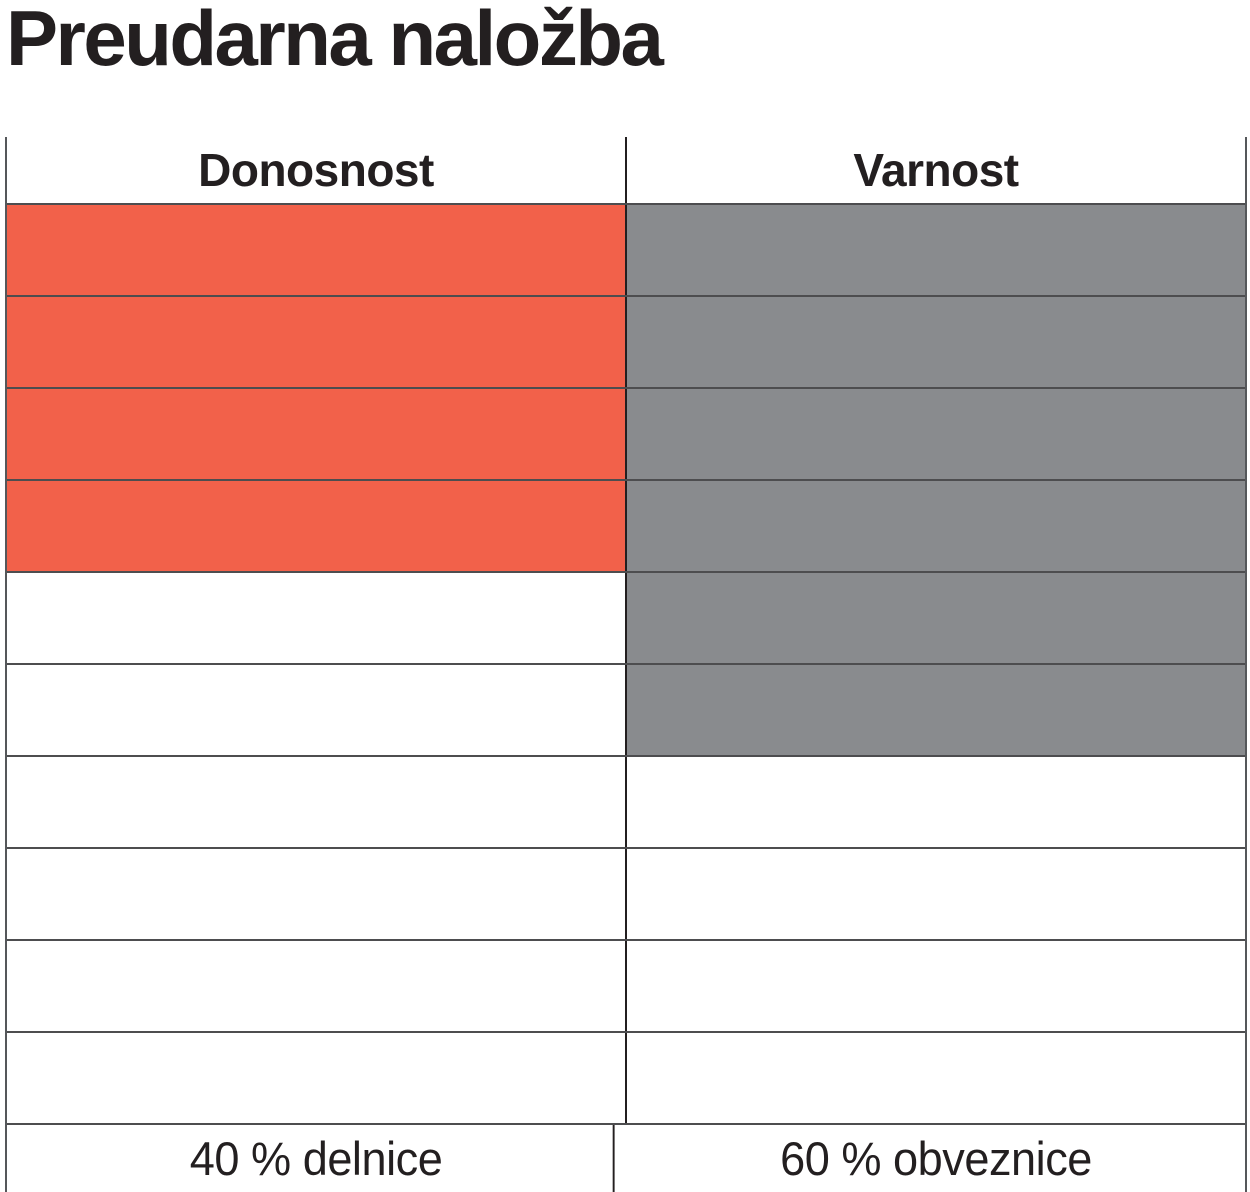 Image resolution: width=1250 pixels, height=1192 pixels. Describe the element at coordinates (317, 1158) in the screenshot. I see `footer-label-delnice: 40 % delnice` at that location.